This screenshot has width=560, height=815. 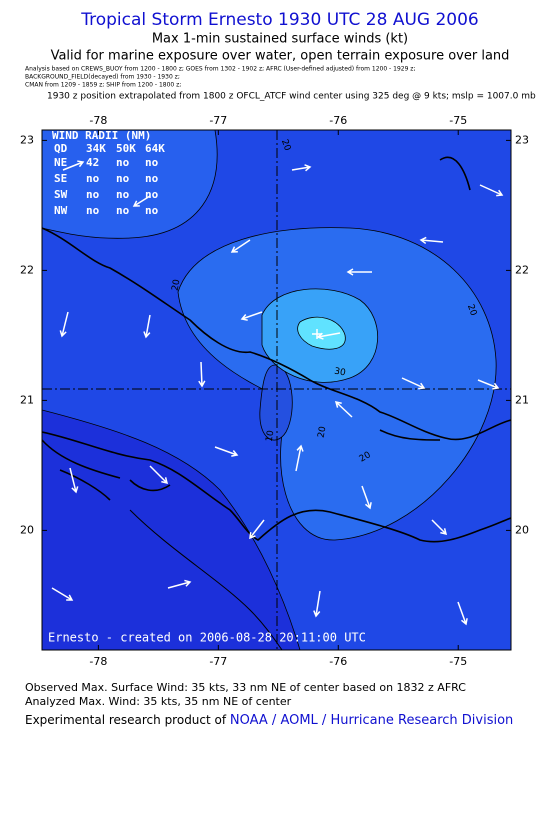 What do you see at coordinates (271, 435) in the screenshot?
I see `contour-label: 10` at bounding box center [271, 435].